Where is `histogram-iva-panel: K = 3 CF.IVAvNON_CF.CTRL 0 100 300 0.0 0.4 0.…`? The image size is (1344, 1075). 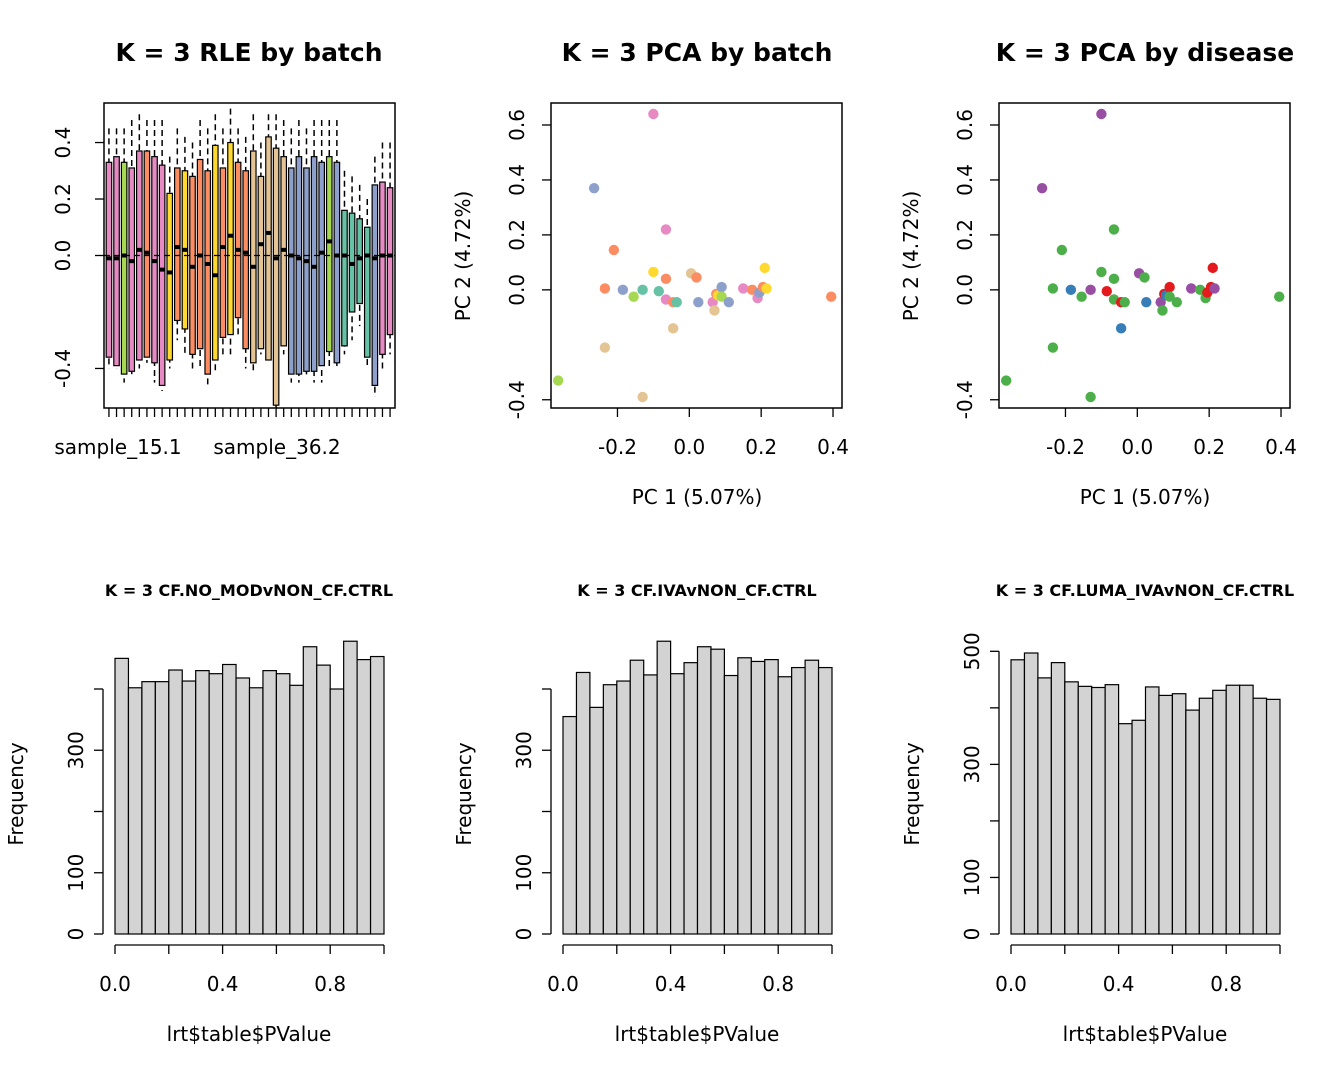 histogram-iva-panel: K = 3 CF.IVAvNON_CF.CTRL 0 100 300 0.0 0.4 0.… is located at coordinates (642, 813).